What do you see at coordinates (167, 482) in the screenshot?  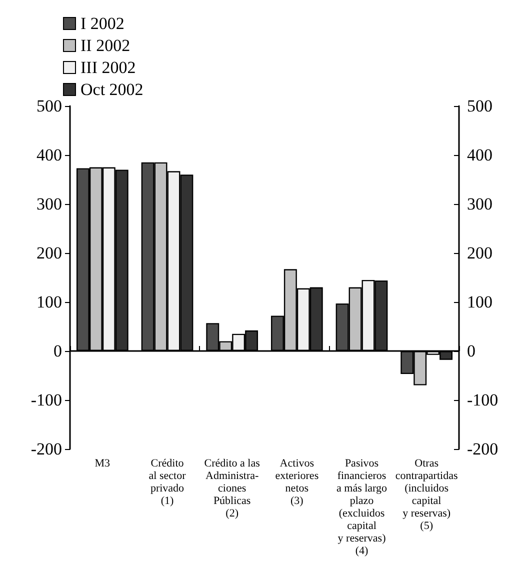 I see `x-tick-label: Crédito al sector privado (1)` at bounding box center [167, 482].